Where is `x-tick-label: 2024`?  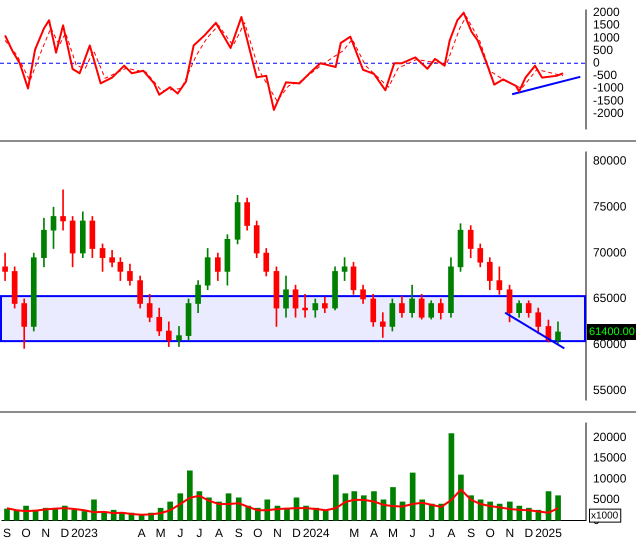 x-tick-label: 2024 is located at coordinates (316, 533).